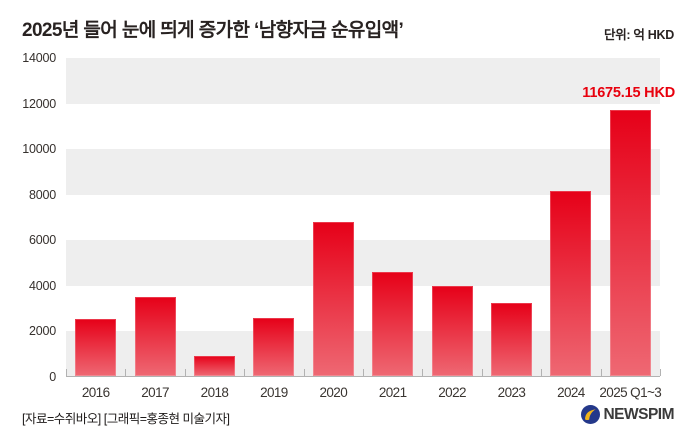  What do you see at coordinates (42, 194) in the screenshot?
I see `y-tick-label: 8000` at bounding box center [42, 194].